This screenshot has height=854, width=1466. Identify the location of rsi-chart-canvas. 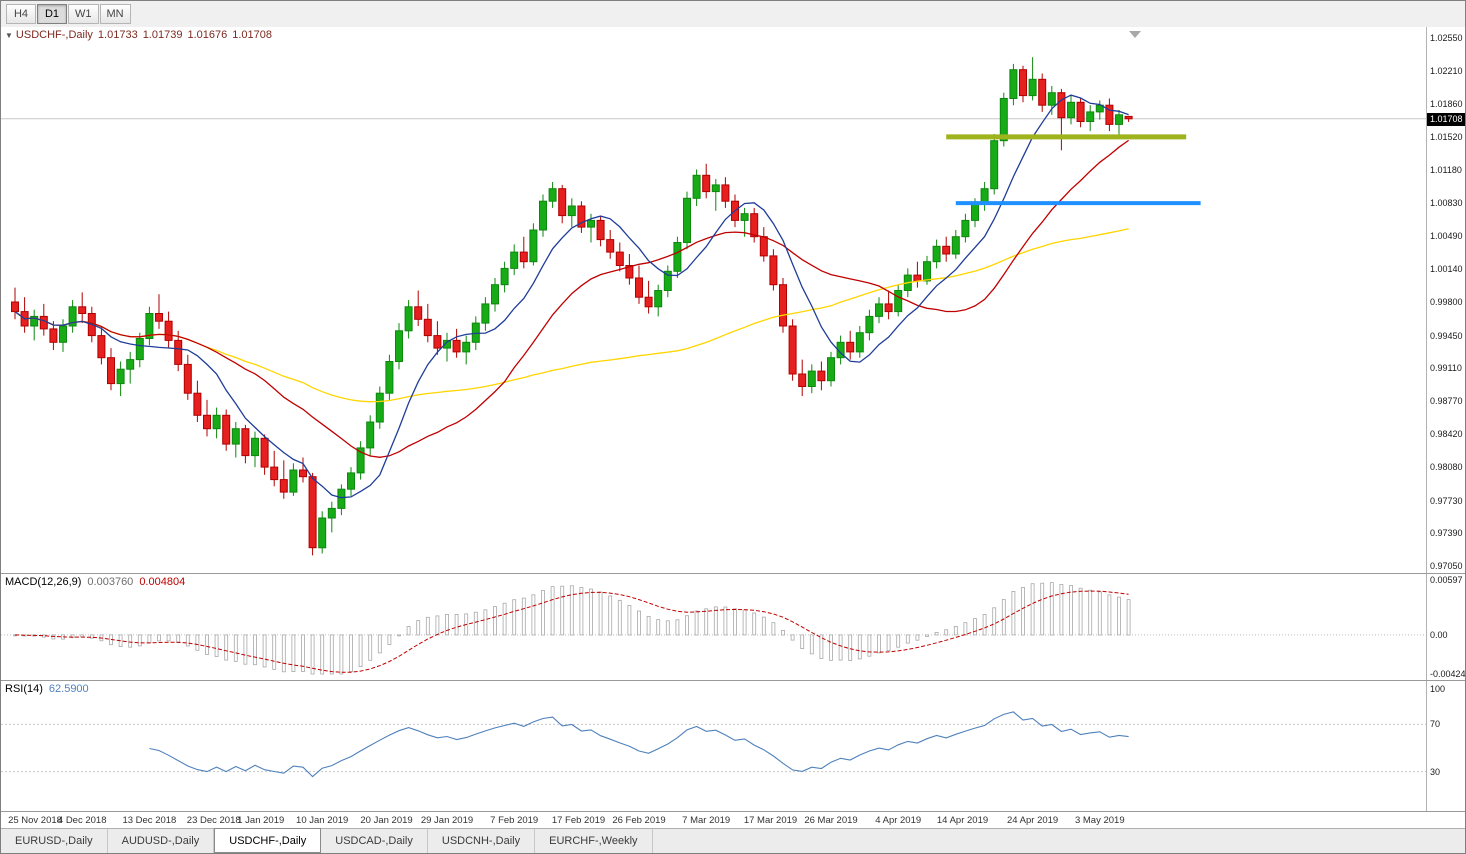
(714, 746).